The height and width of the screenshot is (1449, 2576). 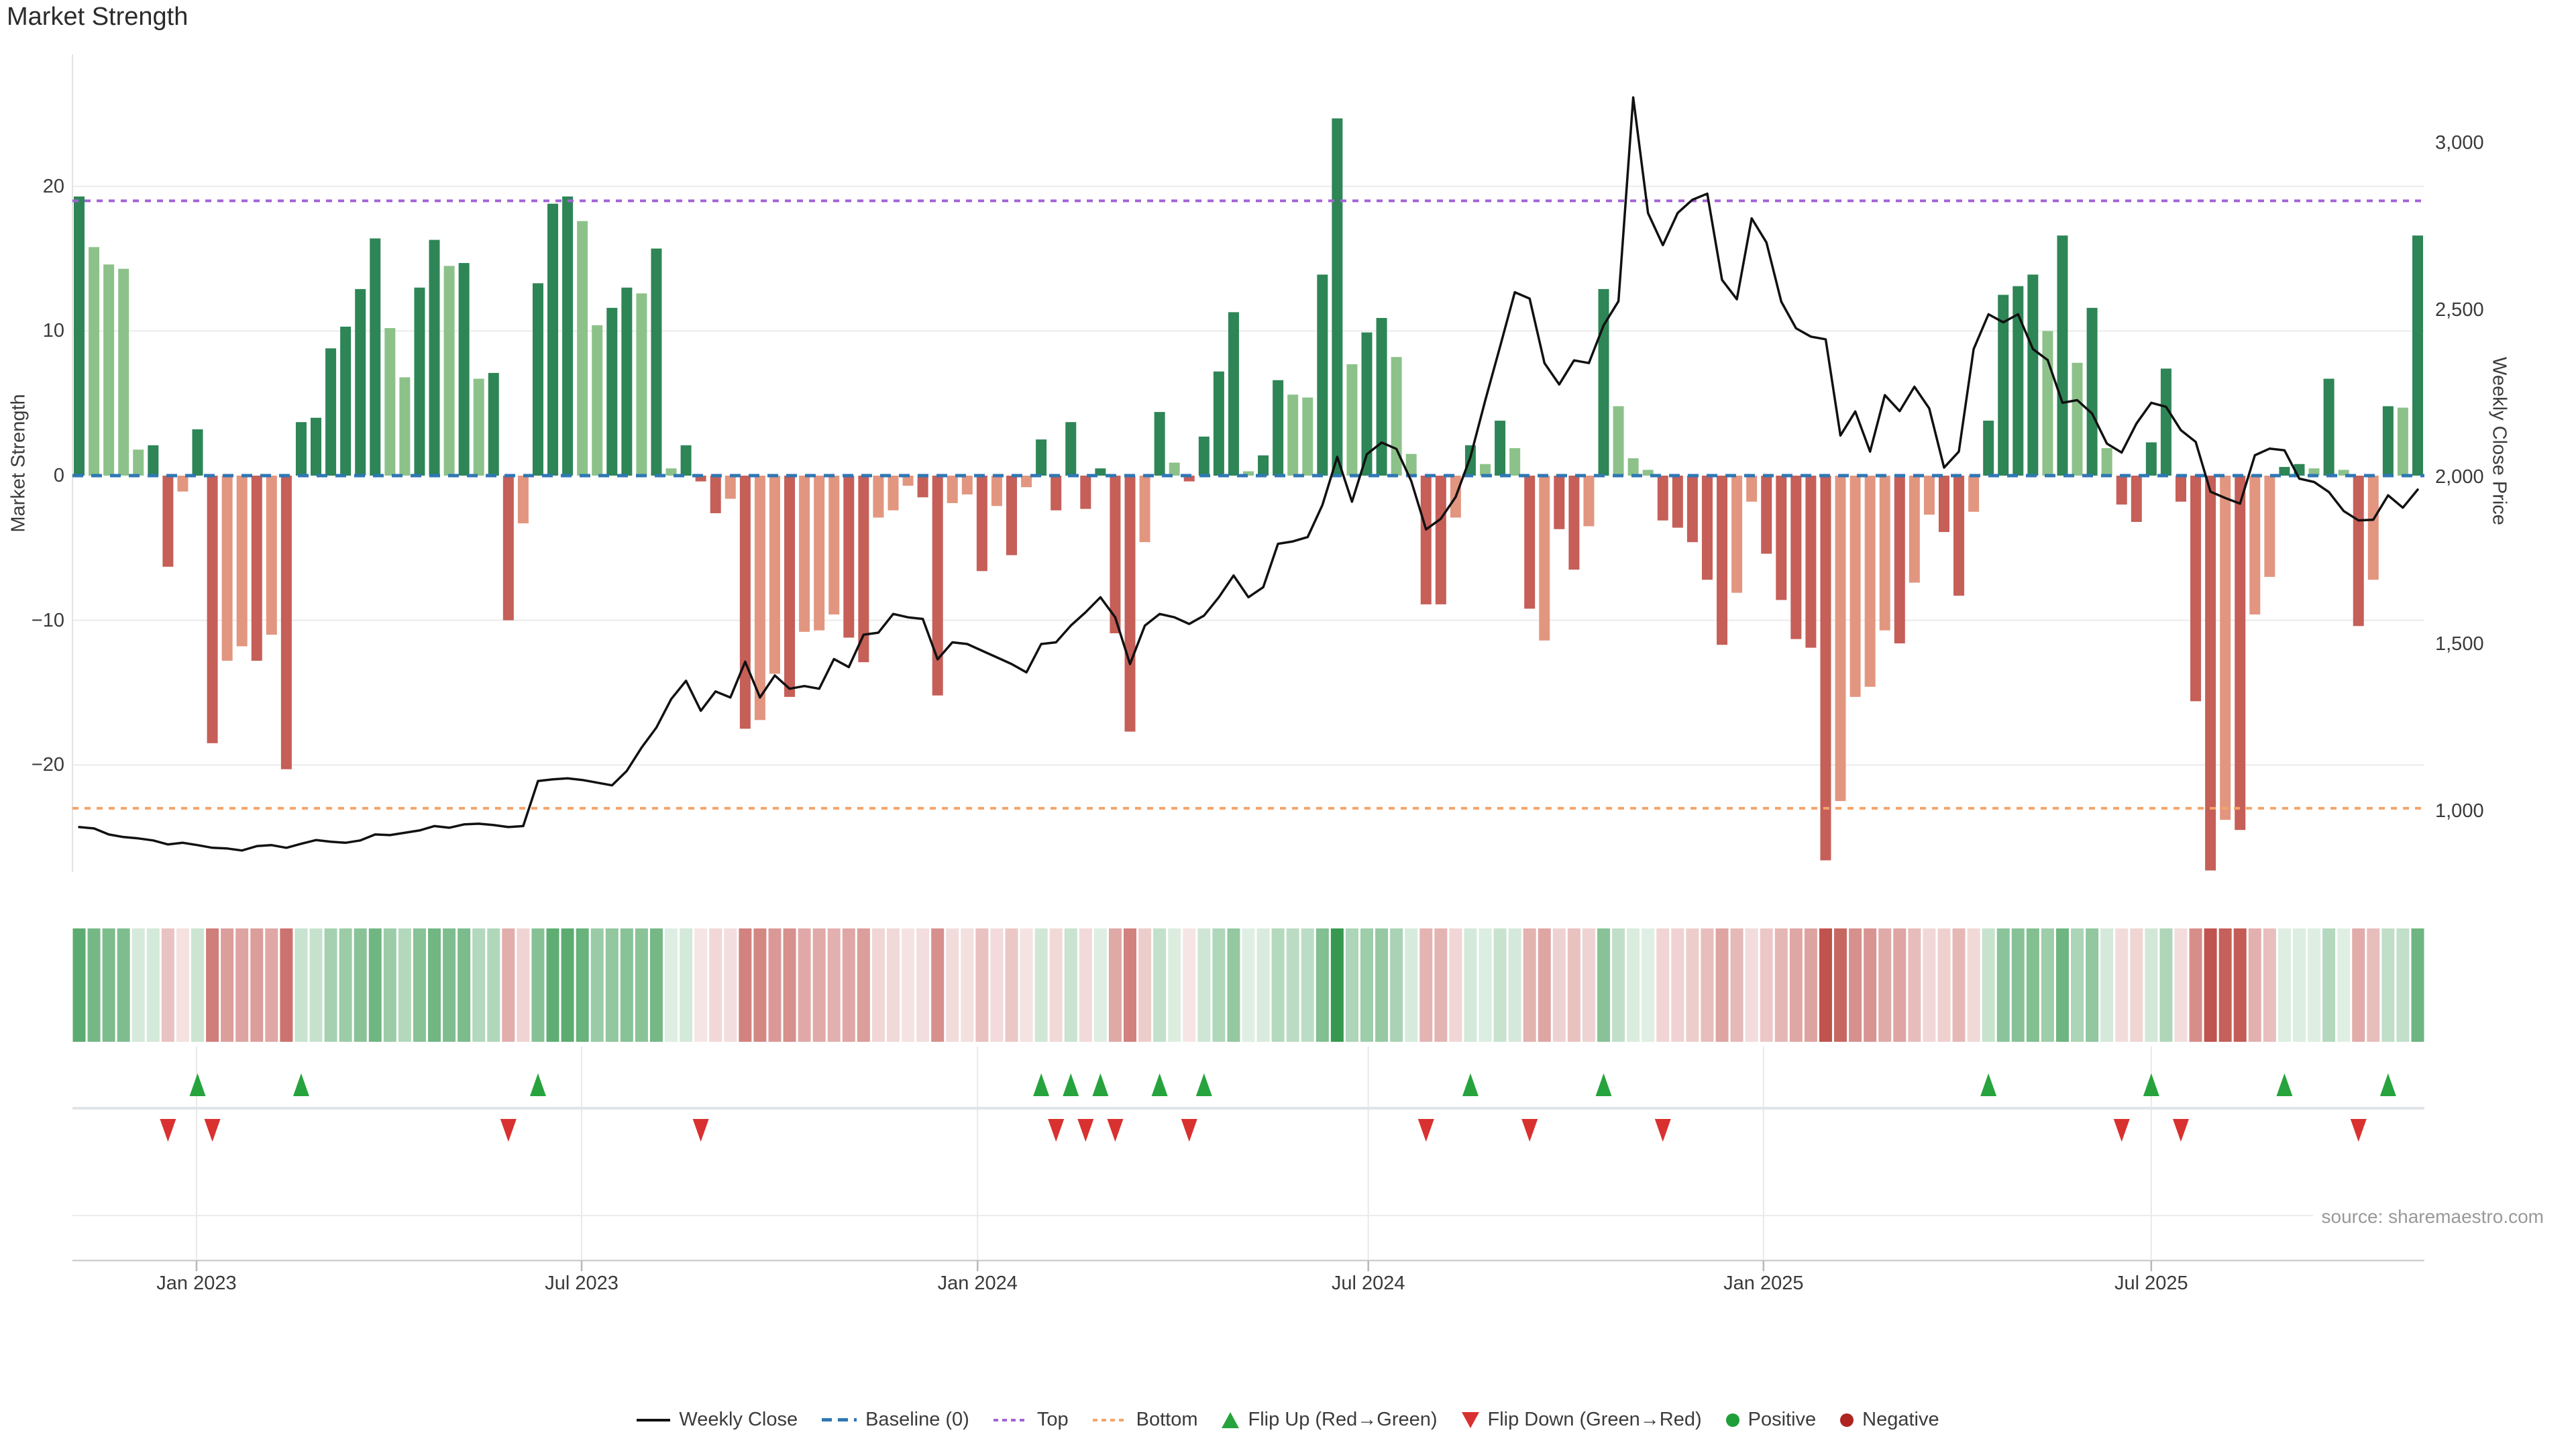 I want to click on legend-item: Flip Up (Red→Green), so click(x=1330, y=1420).